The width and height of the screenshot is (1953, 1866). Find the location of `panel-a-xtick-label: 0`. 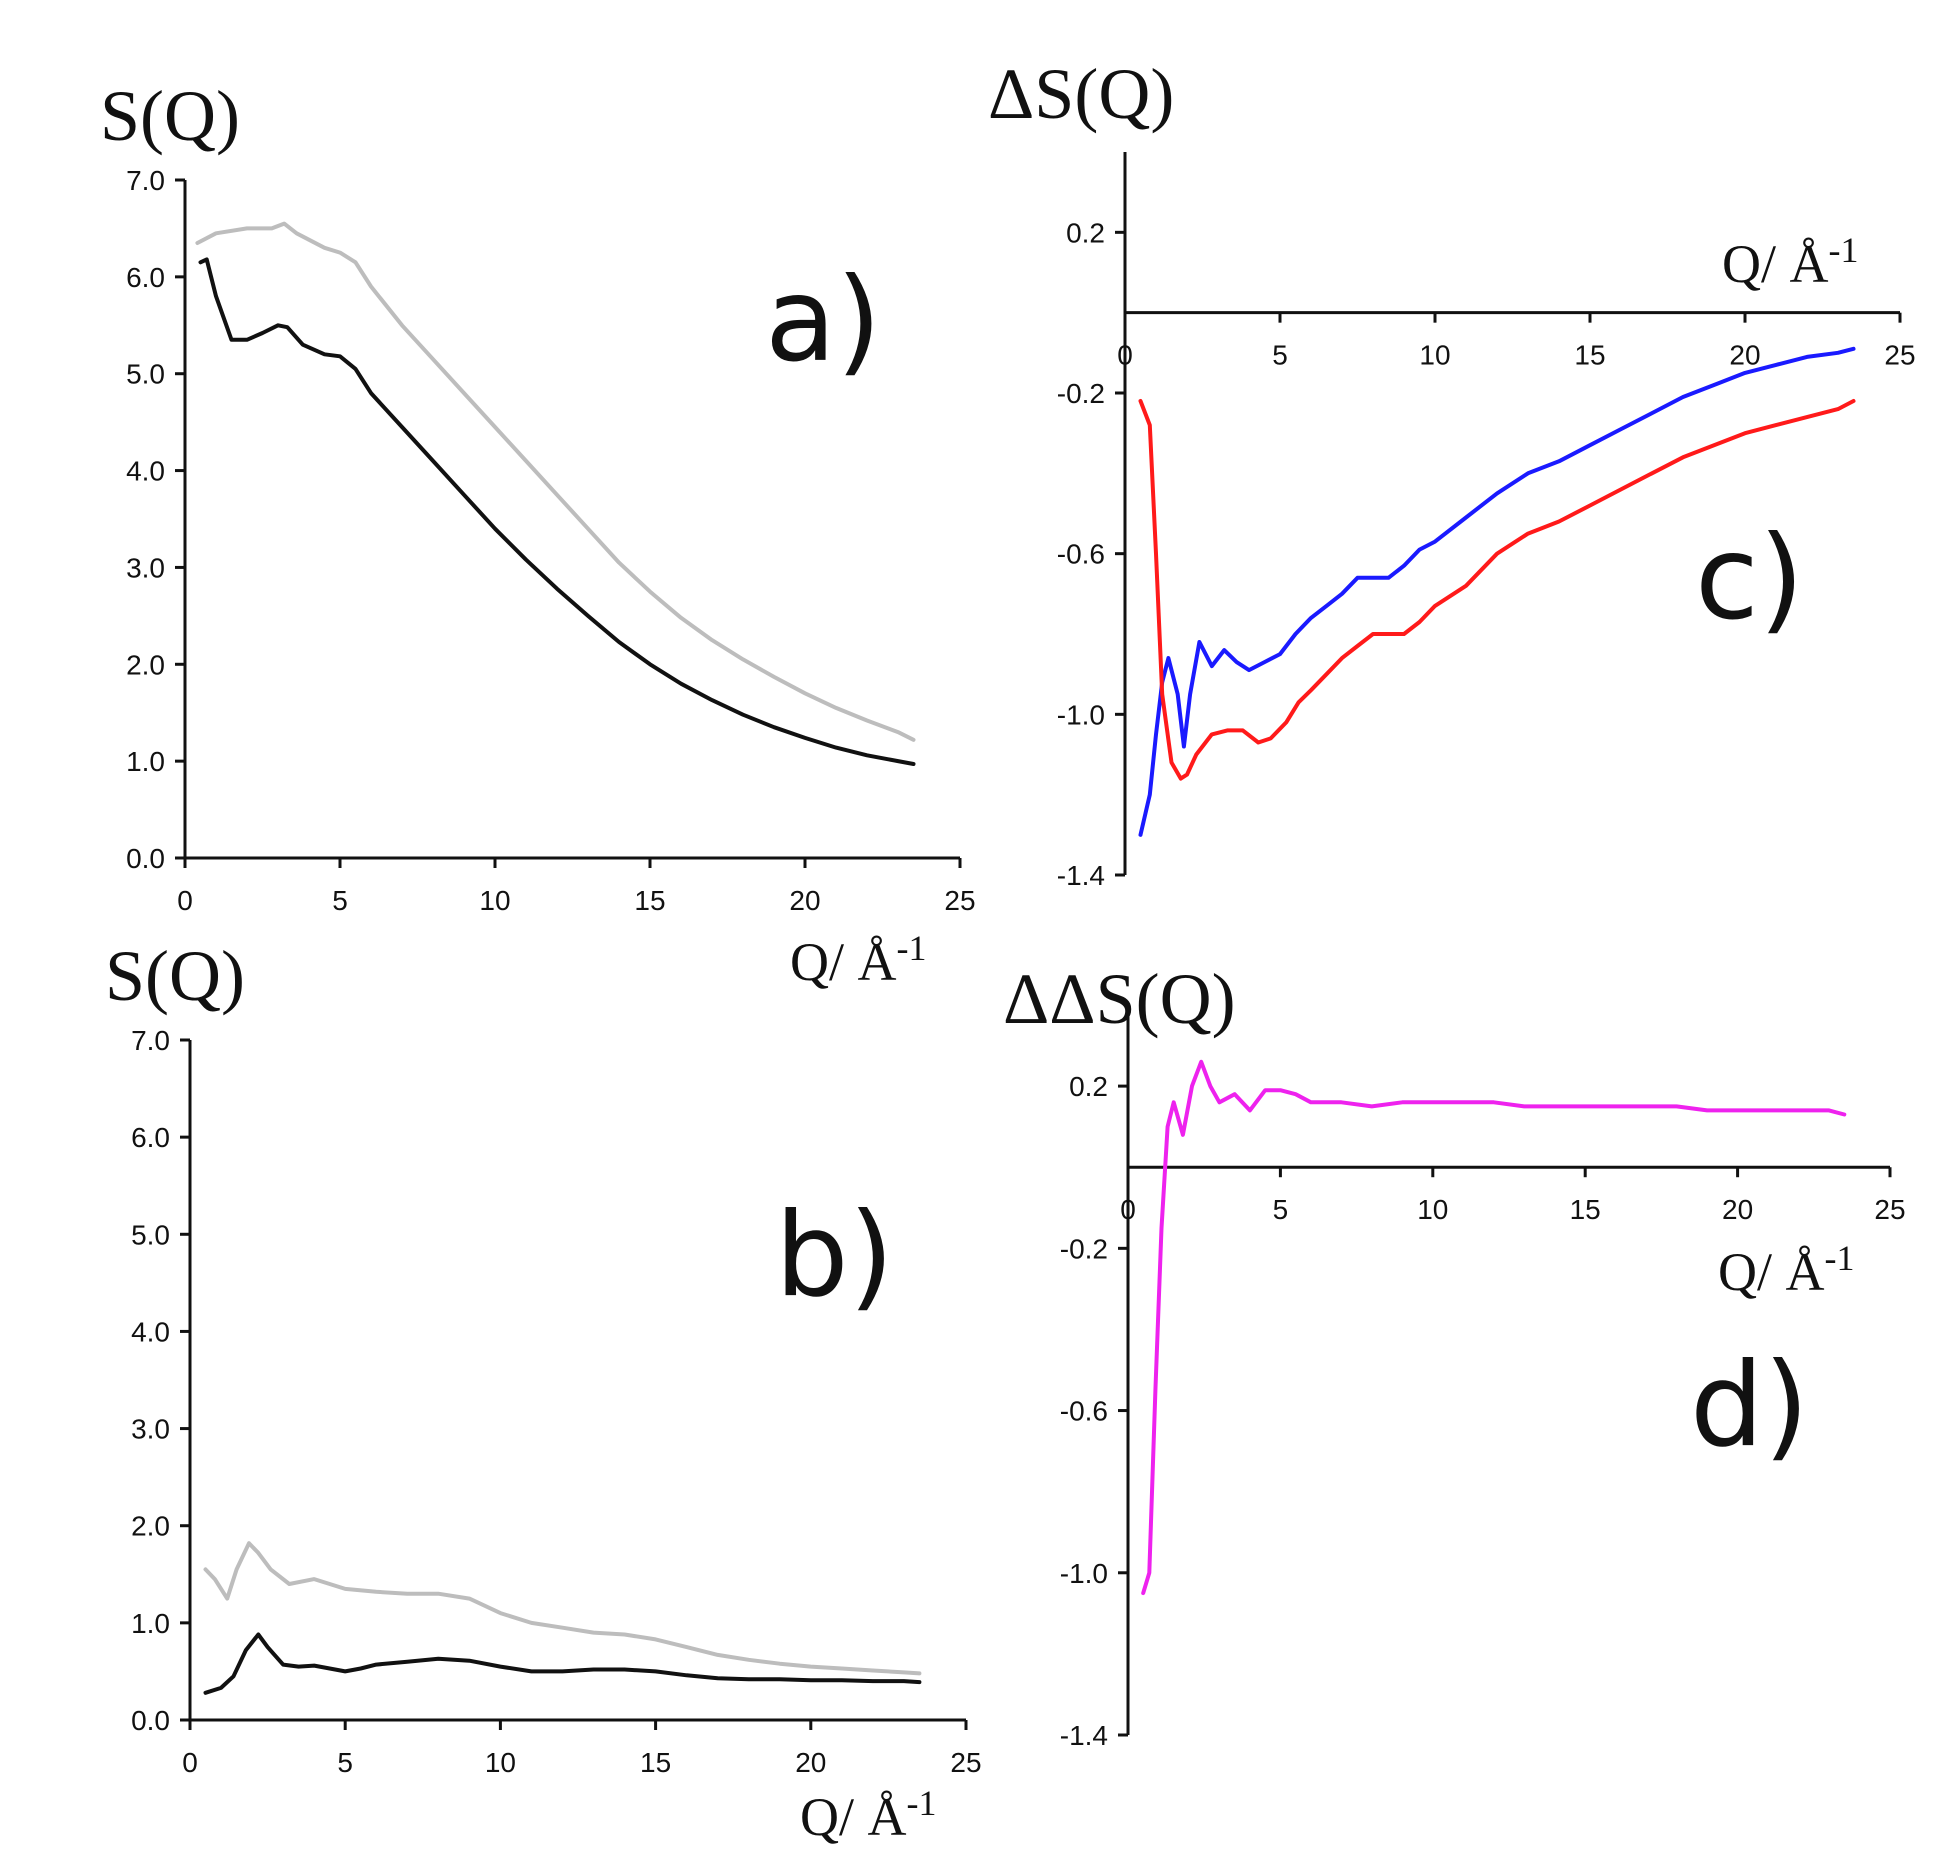

panel-a-xtick-label: 0 is located at coordinates (185, 900).